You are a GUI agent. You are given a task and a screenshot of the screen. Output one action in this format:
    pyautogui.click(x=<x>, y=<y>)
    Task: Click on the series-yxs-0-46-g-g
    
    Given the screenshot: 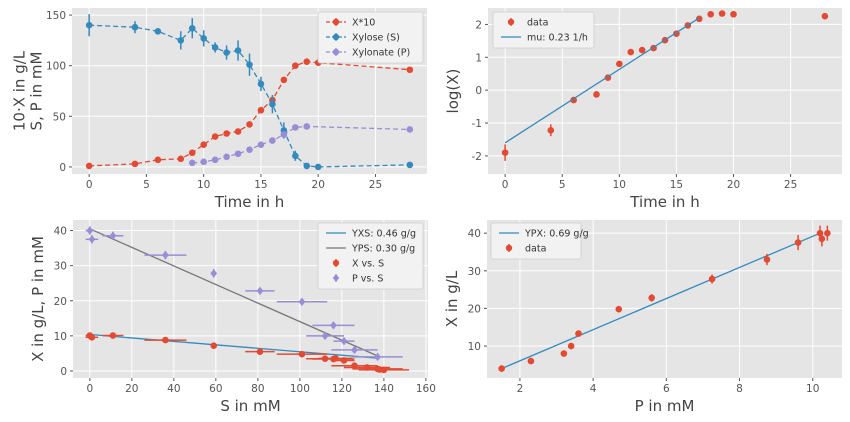 What is the action you would take?
    pyautogui.click(x=234, y=346)
    